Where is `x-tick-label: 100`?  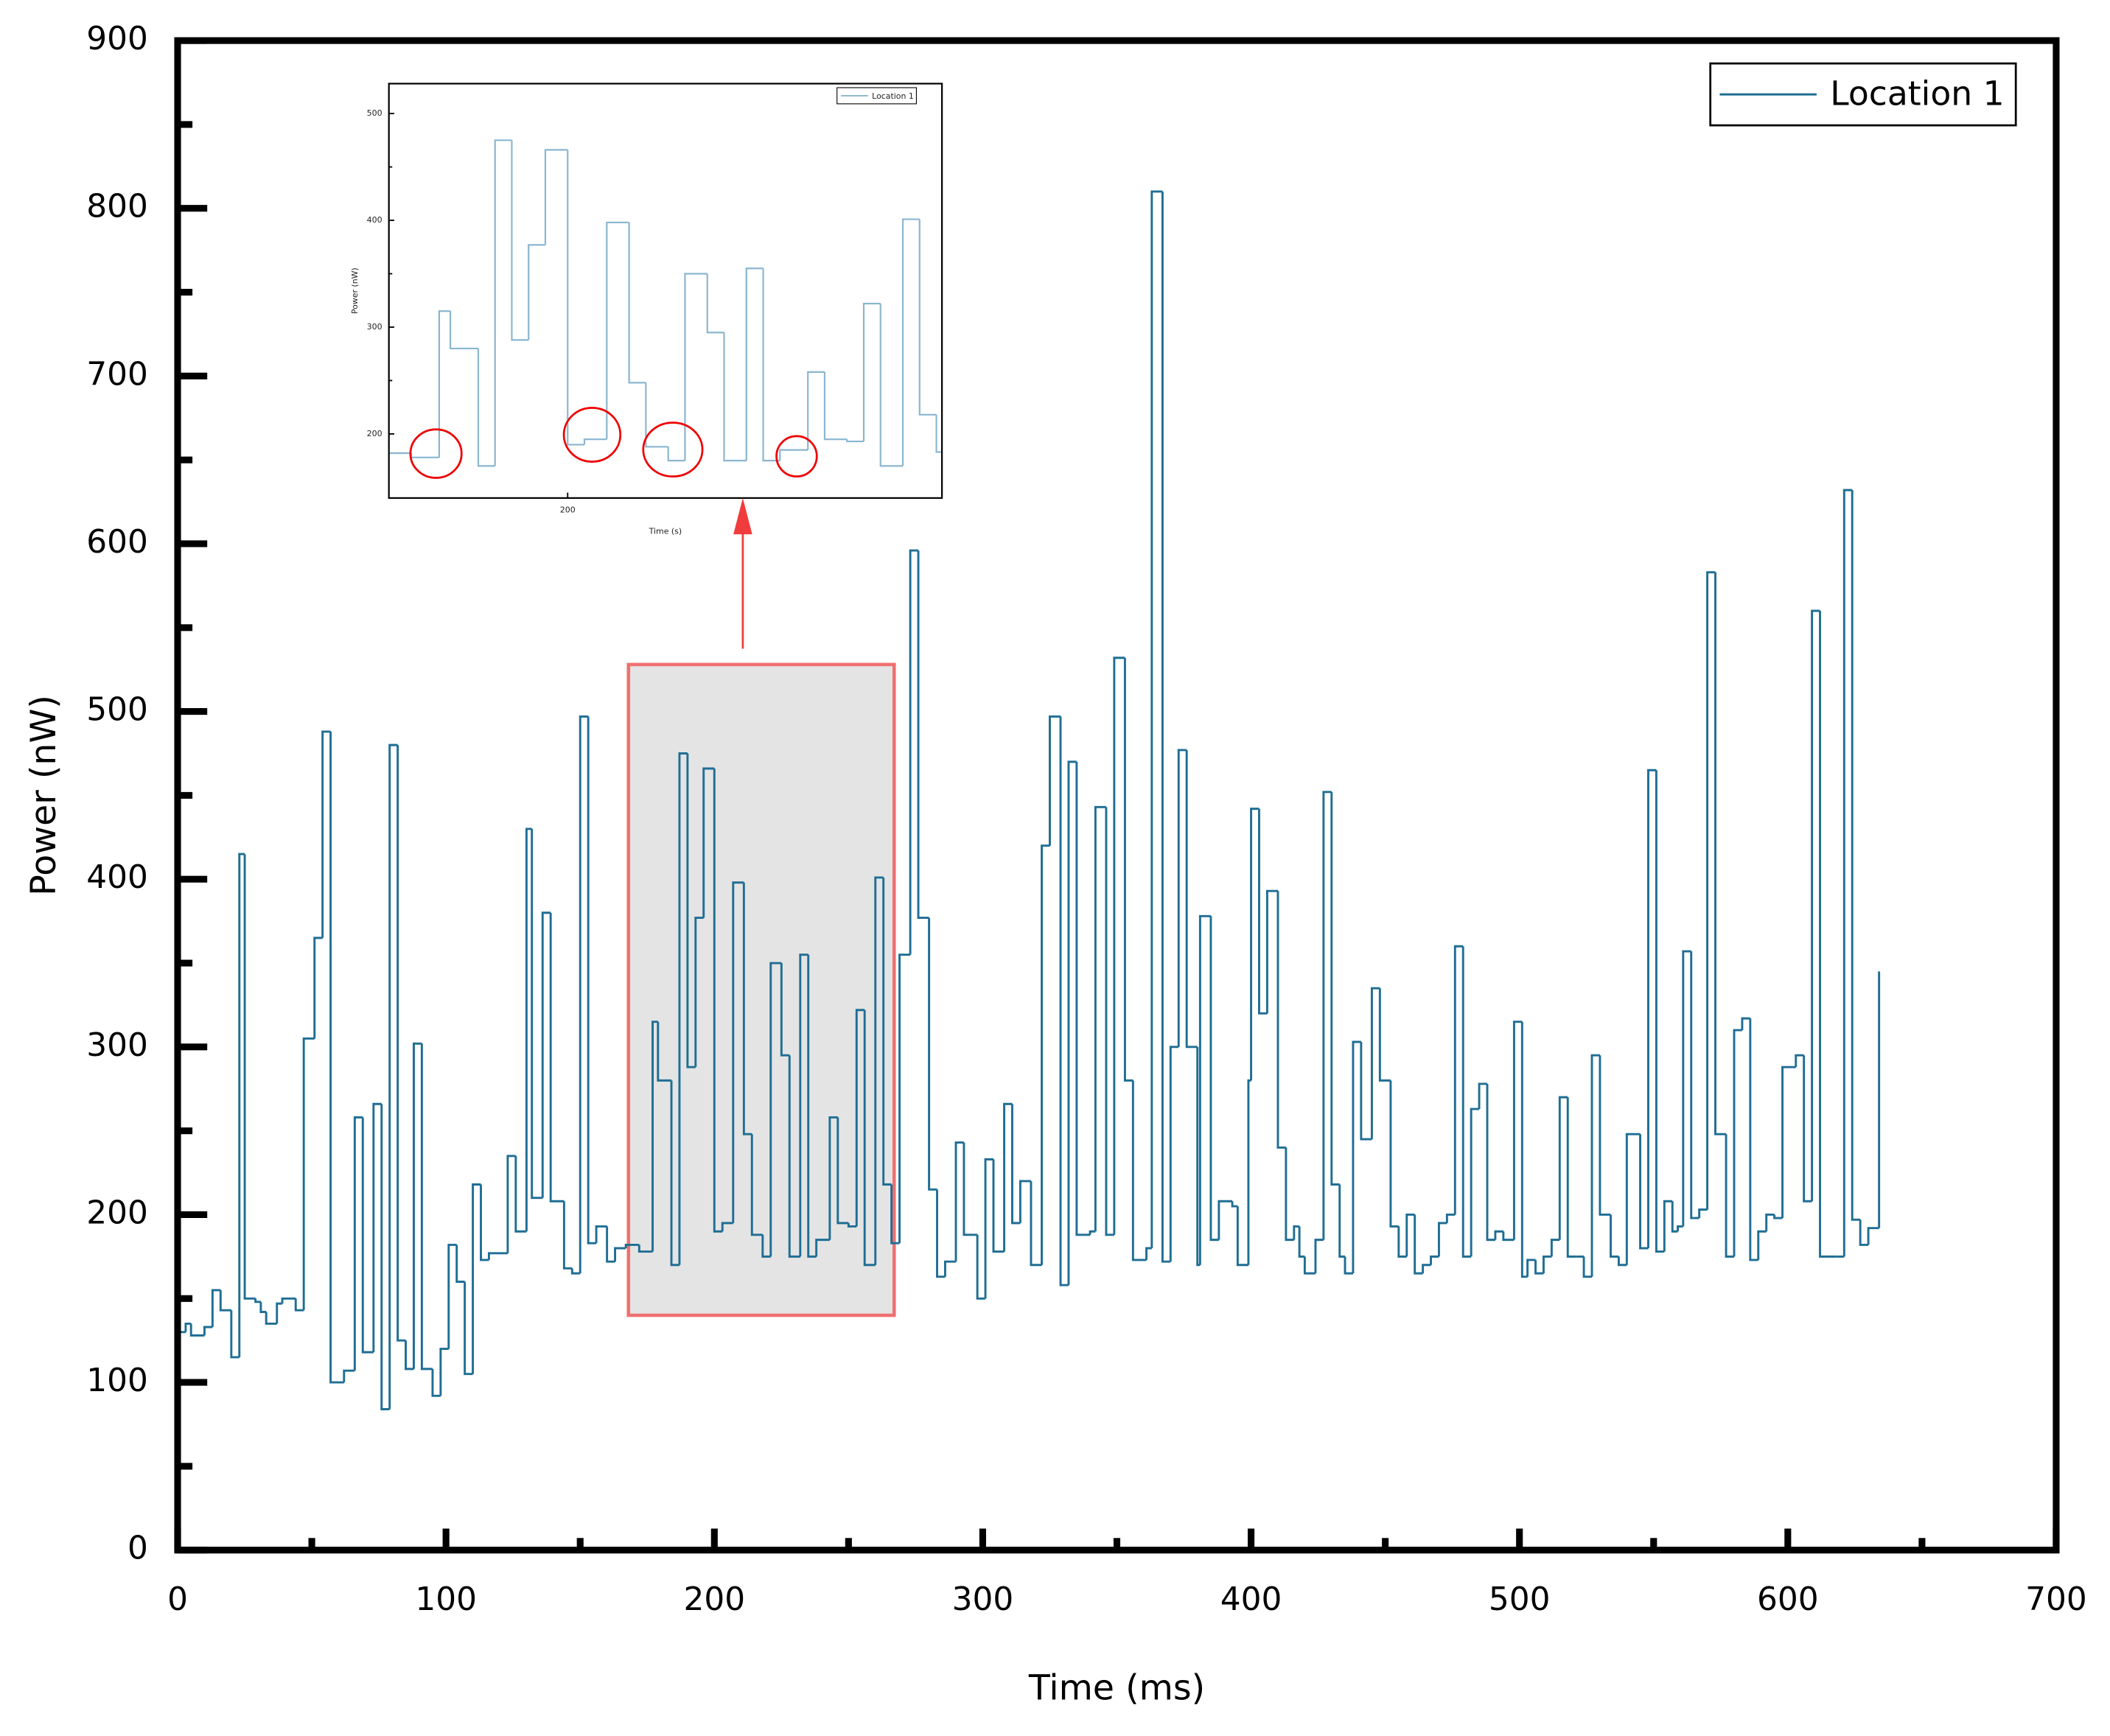 x-tick-label: 100 is located at coordinates (446, 1599).